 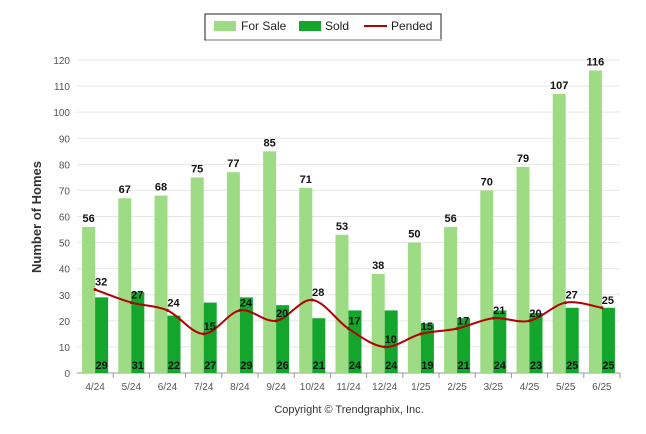 I want to click on x-tick-label: 6/24, so click(x=168, y=387).